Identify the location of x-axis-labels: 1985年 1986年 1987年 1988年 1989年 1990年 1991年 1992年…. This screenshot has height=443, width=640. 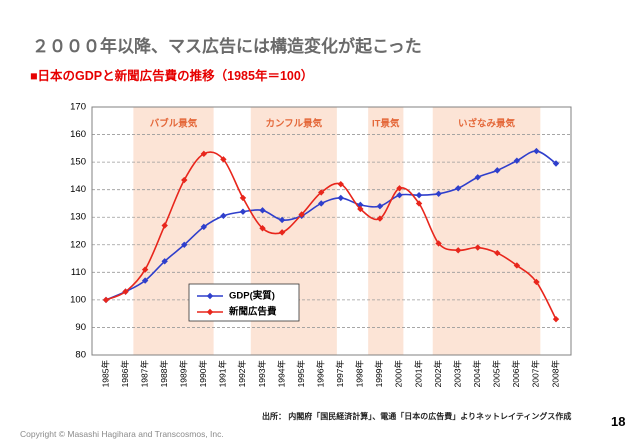
(330, 374).